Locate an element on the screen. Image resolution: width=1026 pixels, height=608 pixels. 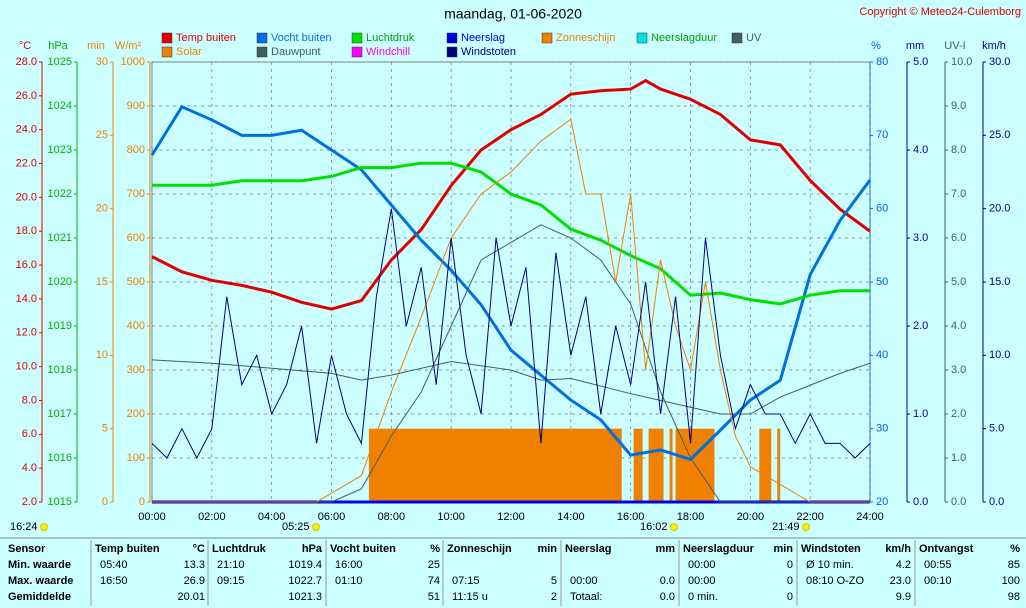
y-tick-label: 100 is located at coordinates (136, 458).